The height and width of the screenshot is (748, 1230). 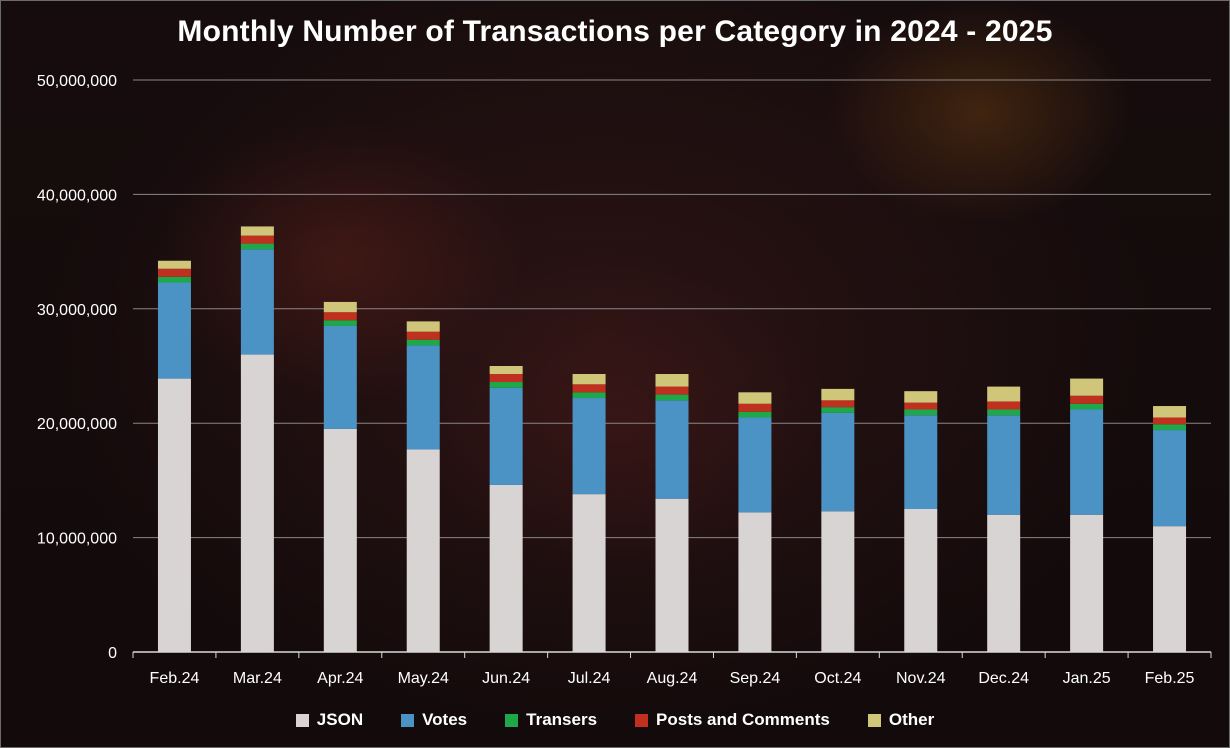 What do you see at coordinates (257, 678) in the screenshot?
I see `x-tick-label: Mar.24` at bounding box center [257, 678].